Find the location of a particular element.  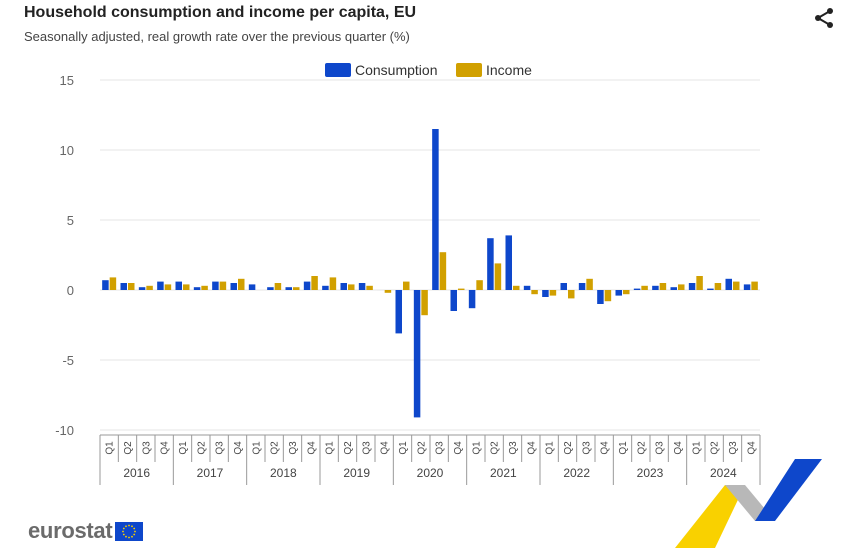

y-tick-label: -10 is located at coordinates (64, 430).